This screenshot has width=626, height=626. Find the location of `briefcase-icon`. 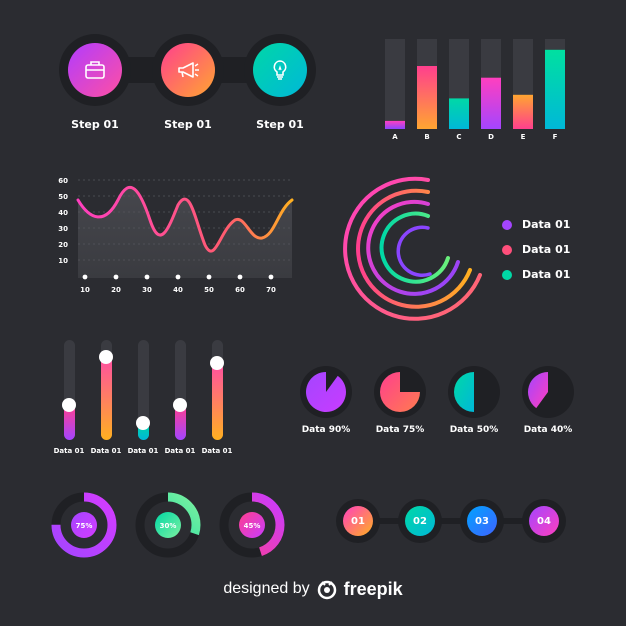

briefcase-icon is located at coordinates (95, 70).